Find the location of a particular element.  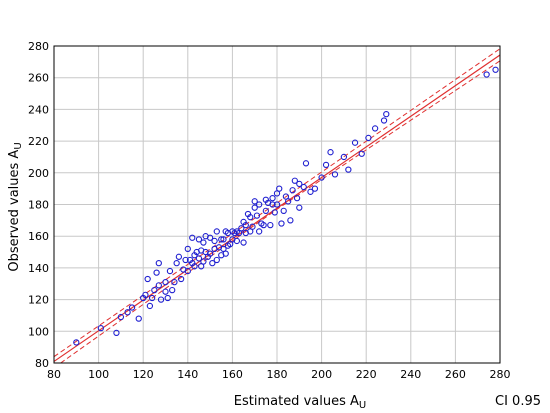

x-tick-label: 100 is located at coordinates (98, 374).